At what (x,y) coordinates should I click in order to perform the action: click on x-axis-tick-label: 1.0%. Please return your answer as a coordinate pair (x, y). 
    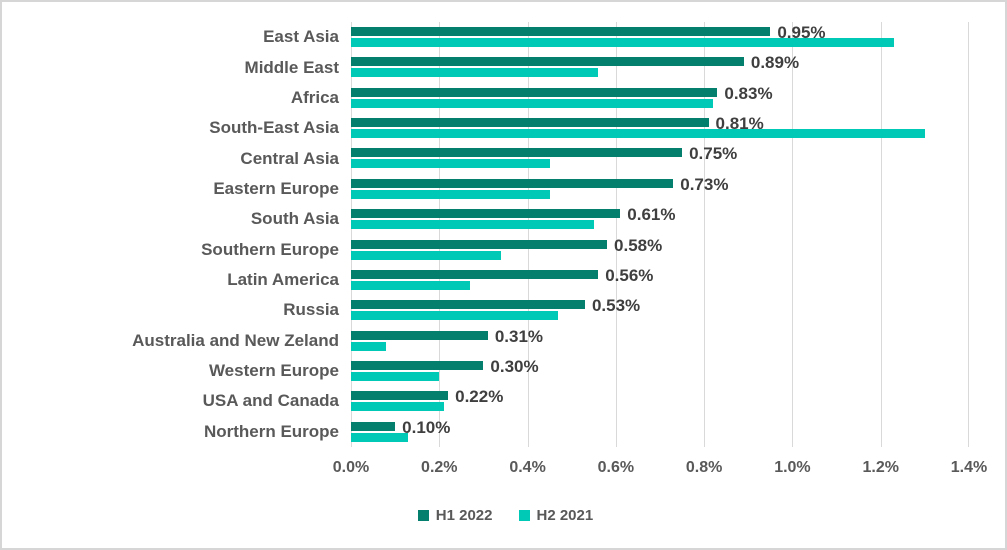
    Looking at the image, I should click on (792, 467).